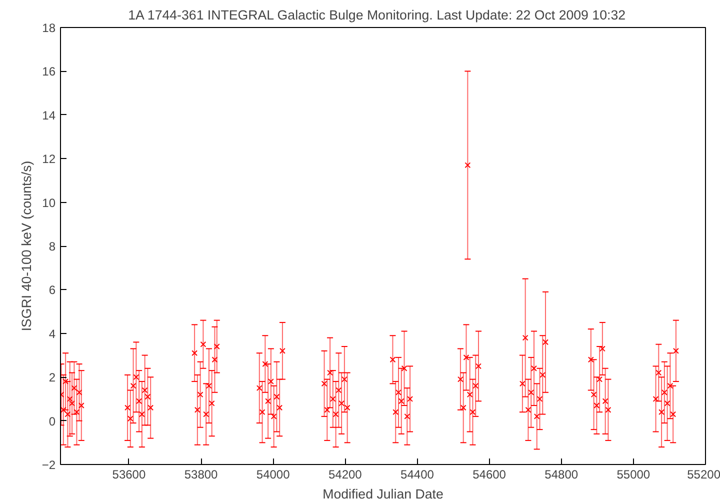  Describe the element at coordinates (49, 159) in the screenshot. I see `y-tick-label: 12` at that location.